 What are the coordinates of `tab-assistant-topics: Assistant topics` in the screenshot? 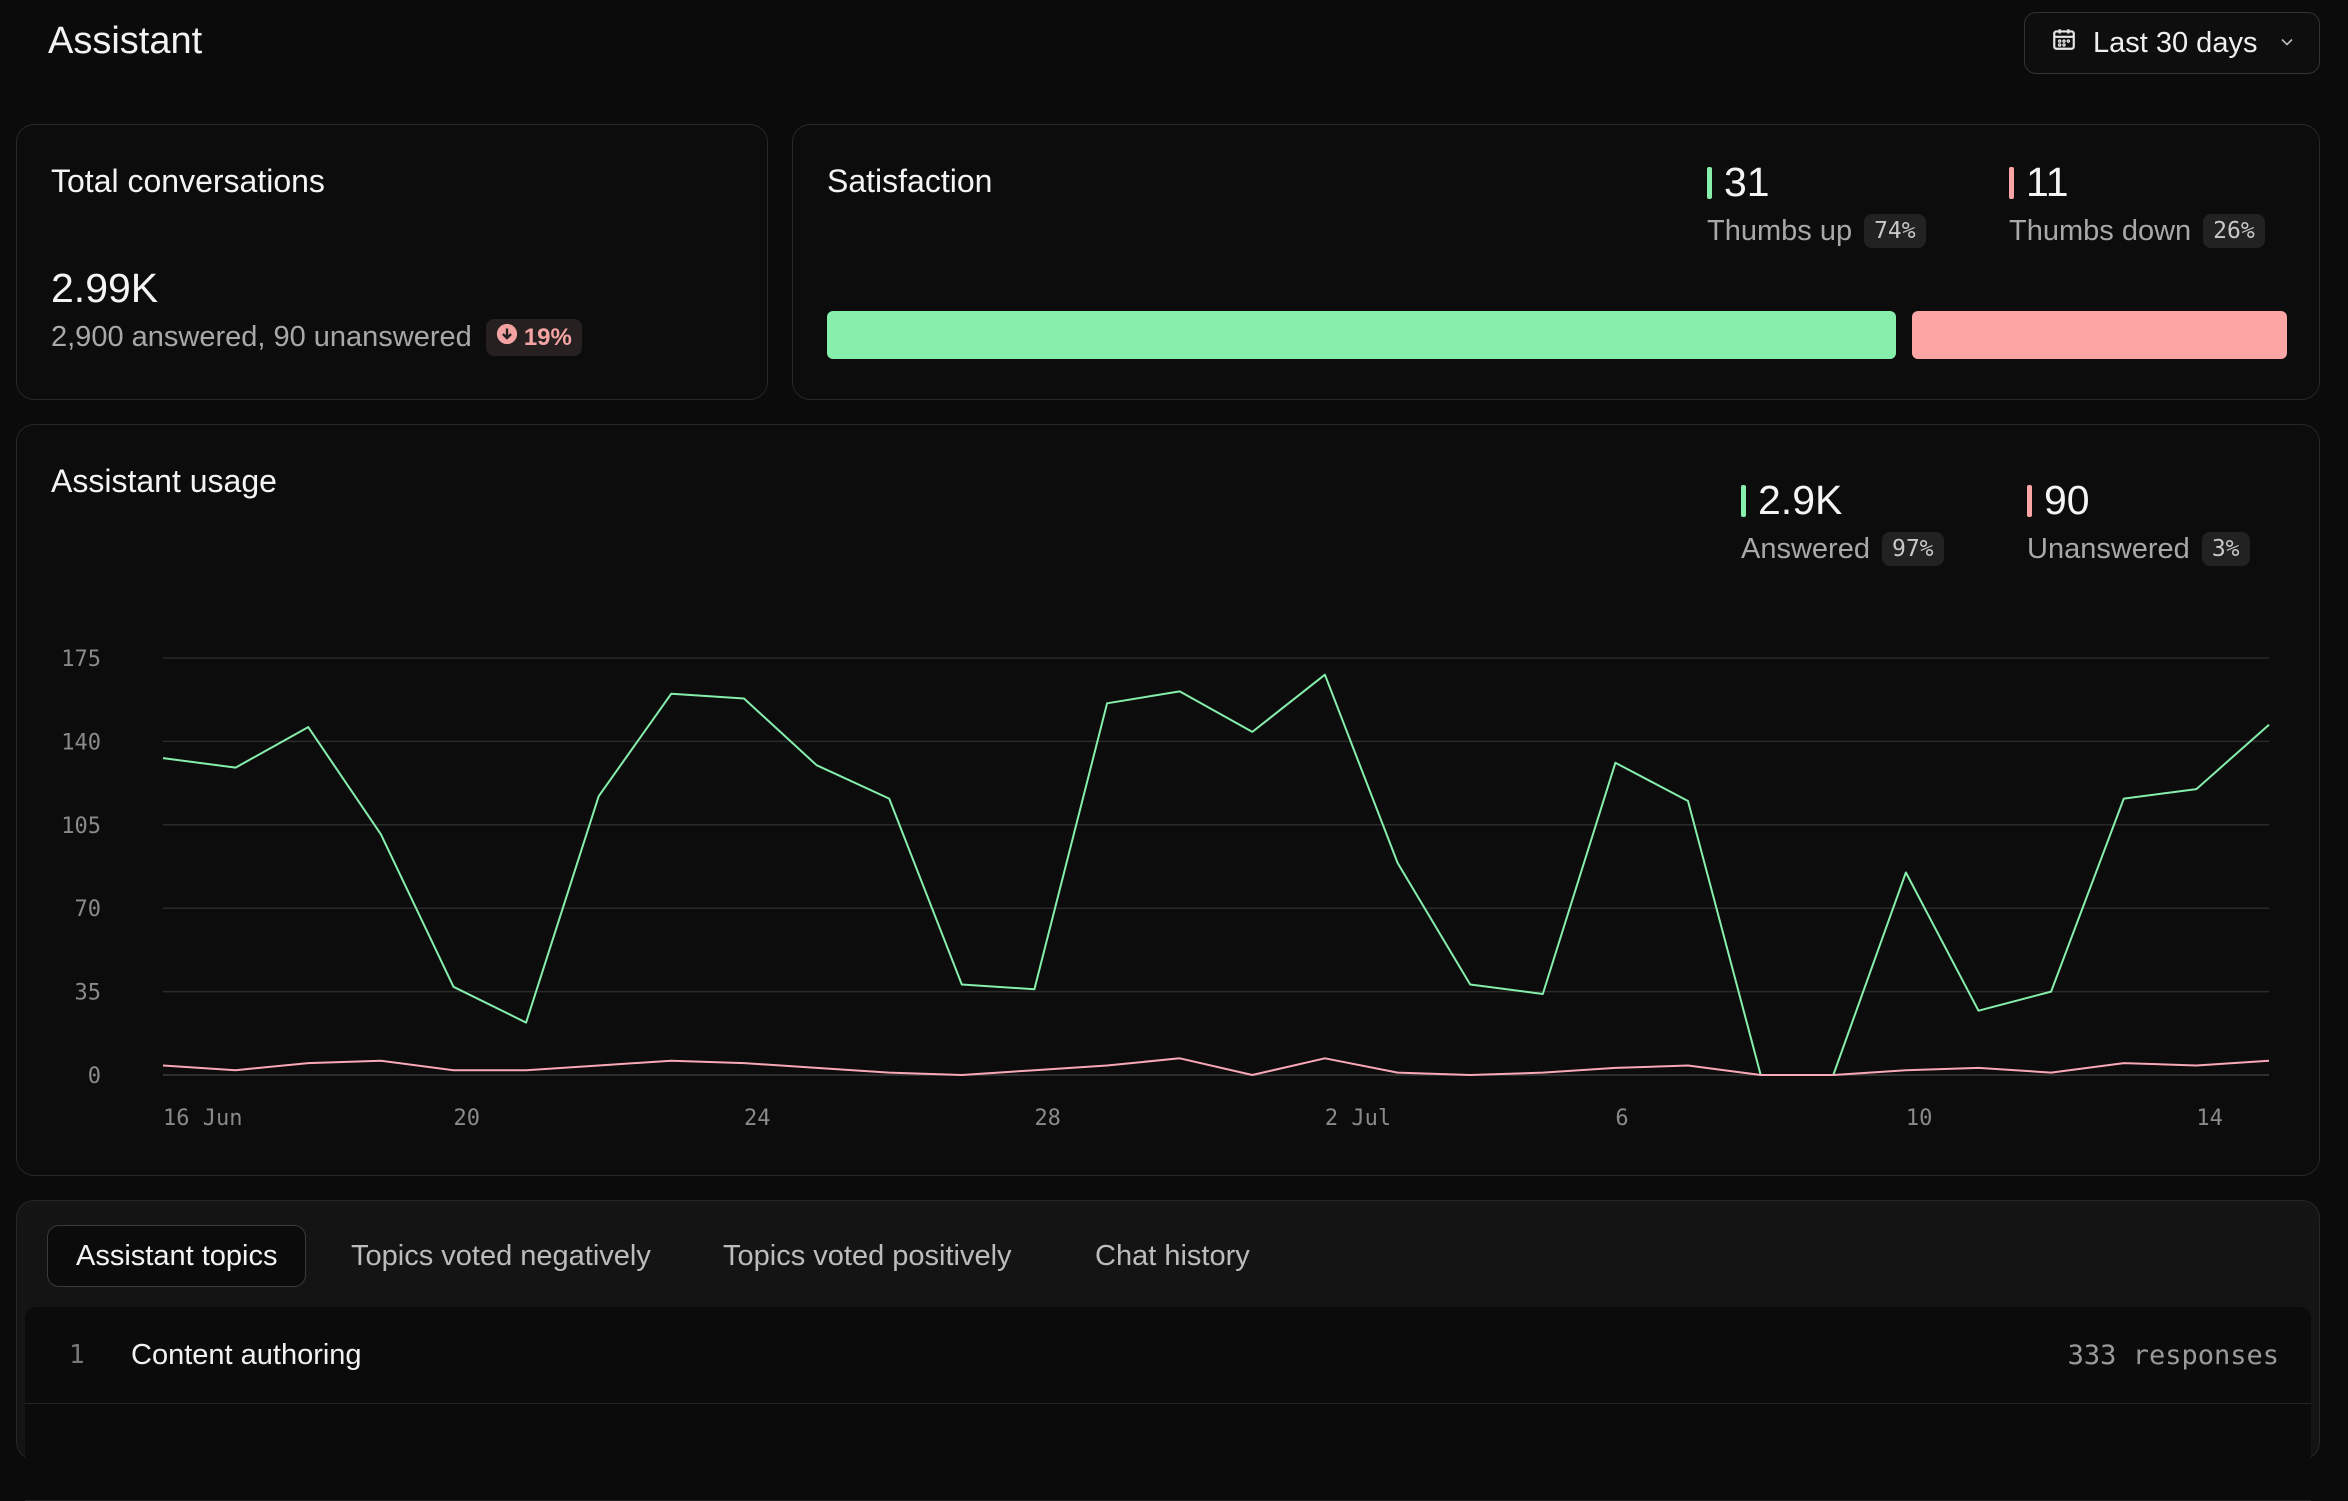 It's located at (177, 1256).